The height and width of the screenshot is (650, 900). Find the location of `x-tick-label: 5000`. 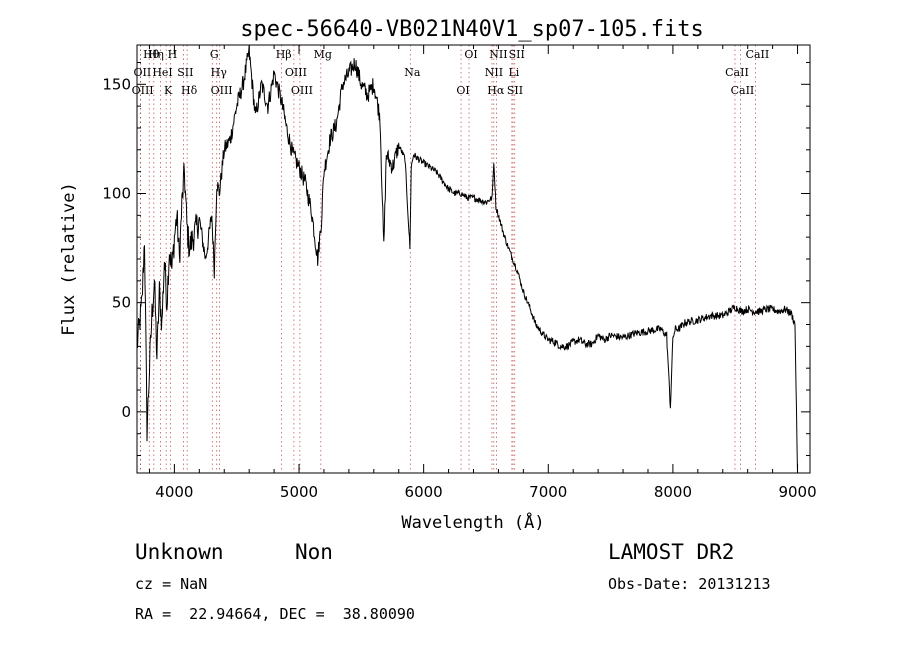

x-tick-label: 5000 is located at coordinates (299, 492).